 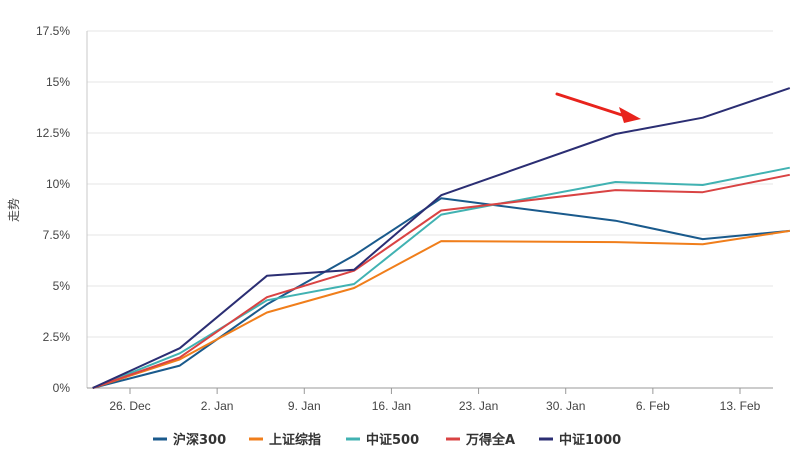 What do you see at coordinates (57, 235) in the screenshot?
I see `y-tick-label: 7.5%` at bounding box center [57, 235].